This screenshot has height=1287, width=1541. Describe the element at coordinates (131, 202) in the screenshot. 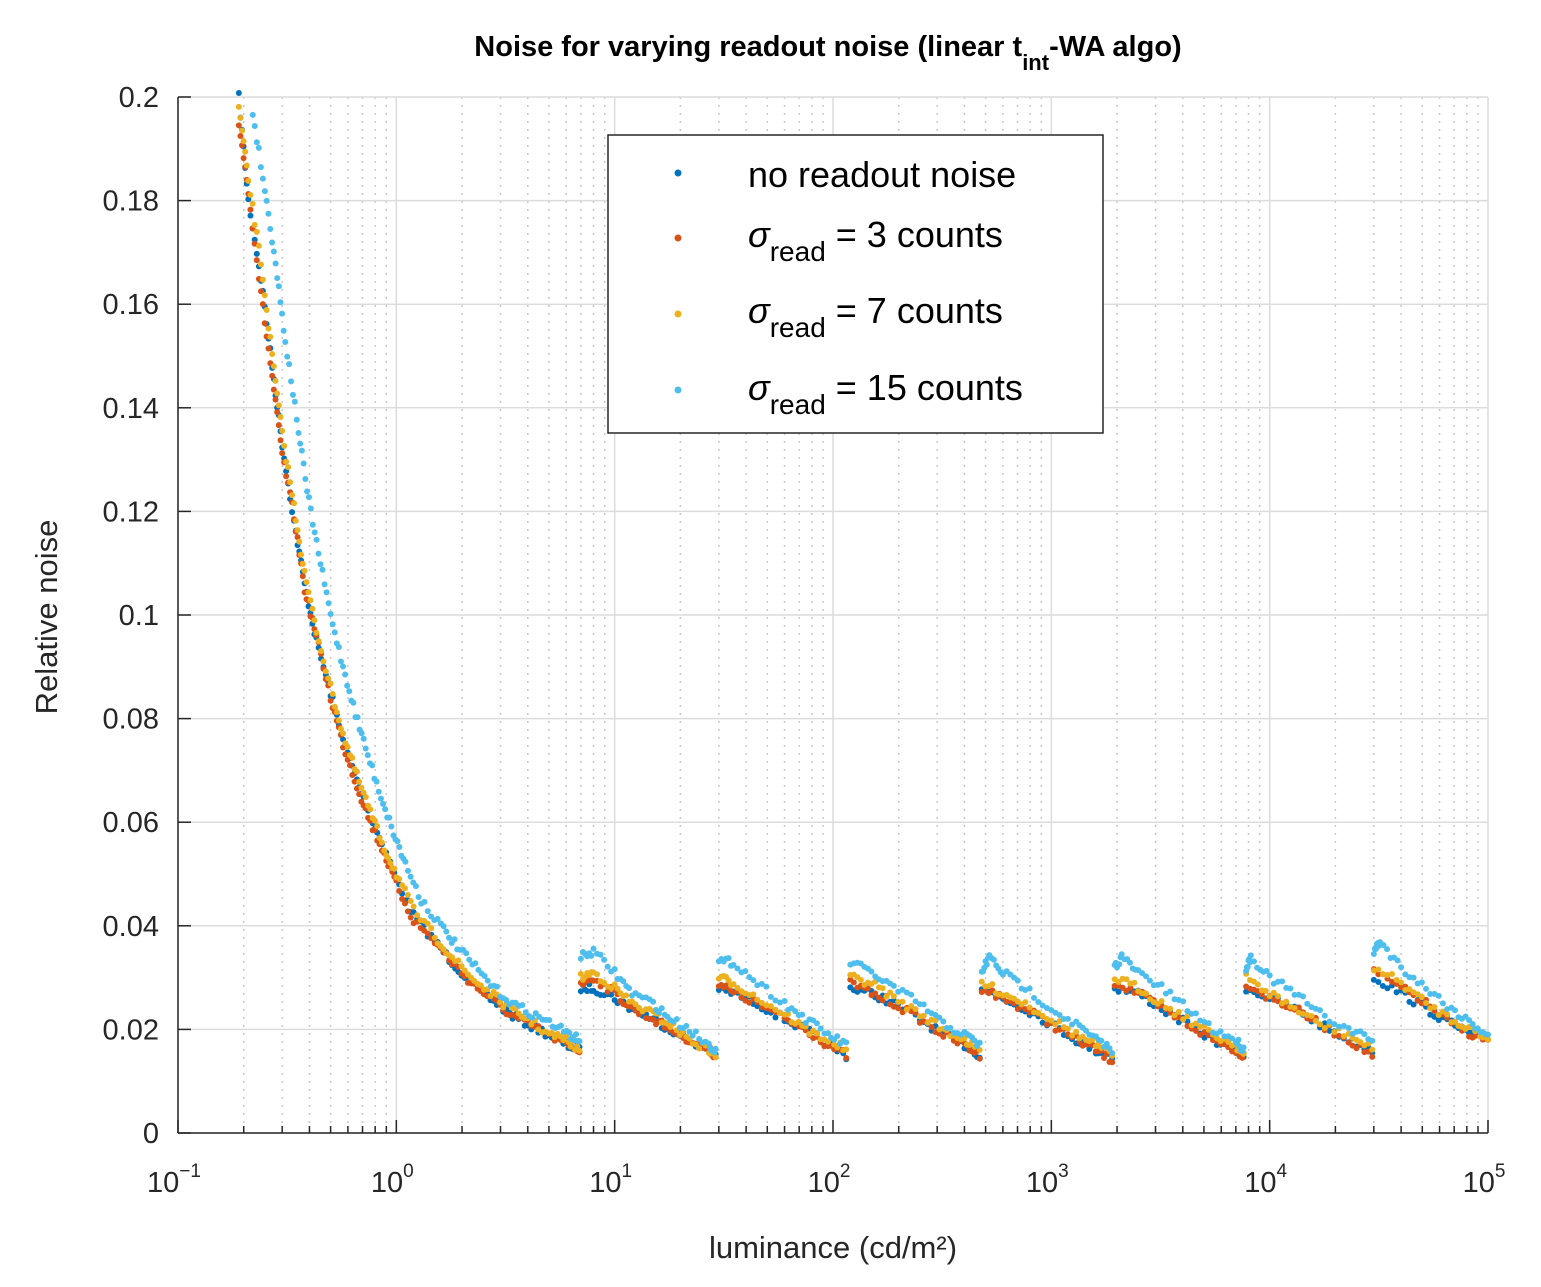

I see `y-tick-label: 0.18` at that location.